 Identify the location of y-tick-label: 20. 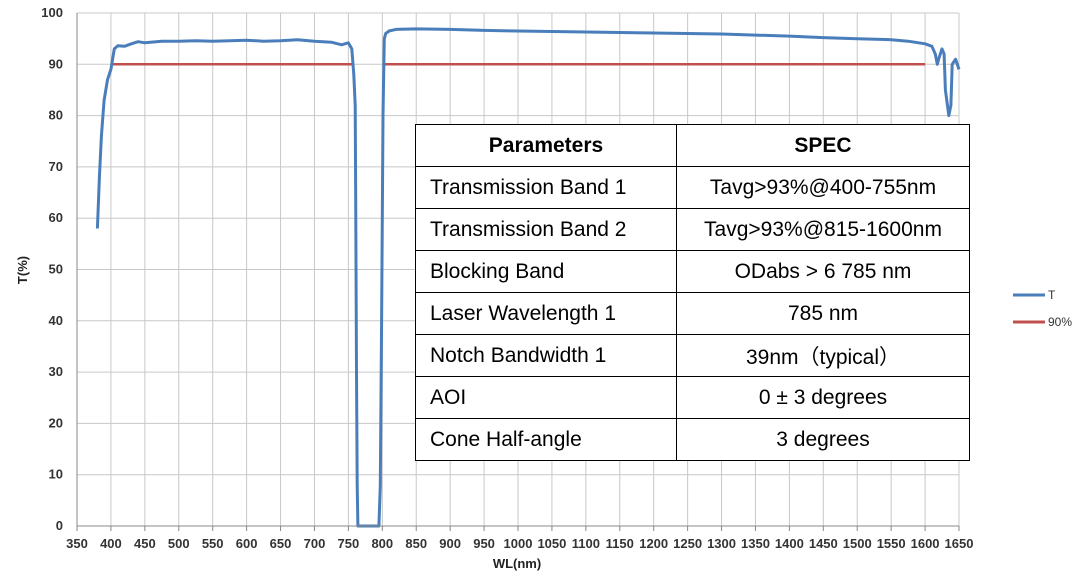
(56, 422).